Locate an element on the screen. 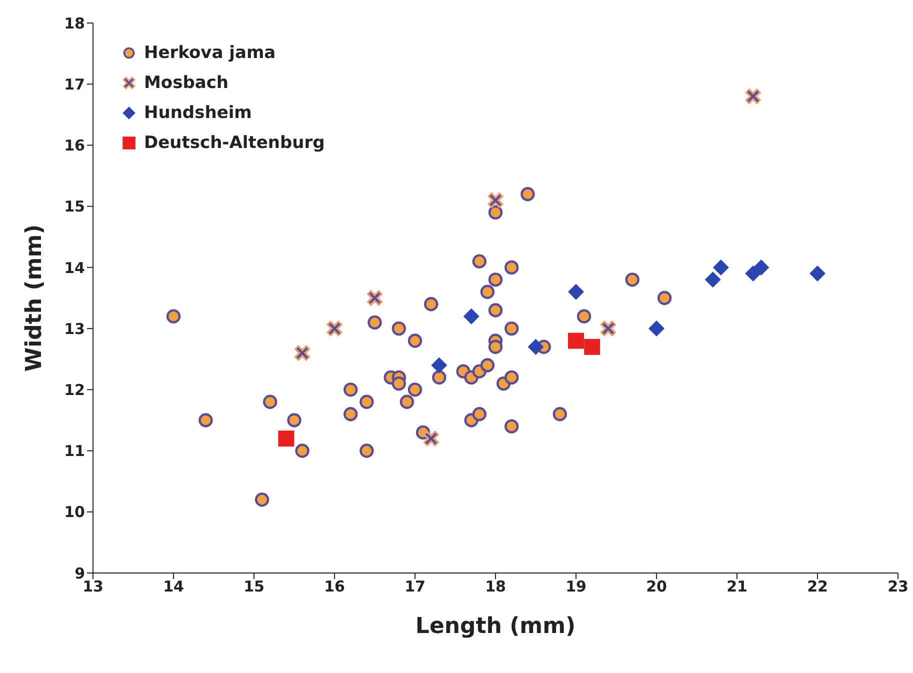 Image resolution: width=913 pixels, height=673 pixels. y-tick-label: 17 is located at coordinates (74, 84).